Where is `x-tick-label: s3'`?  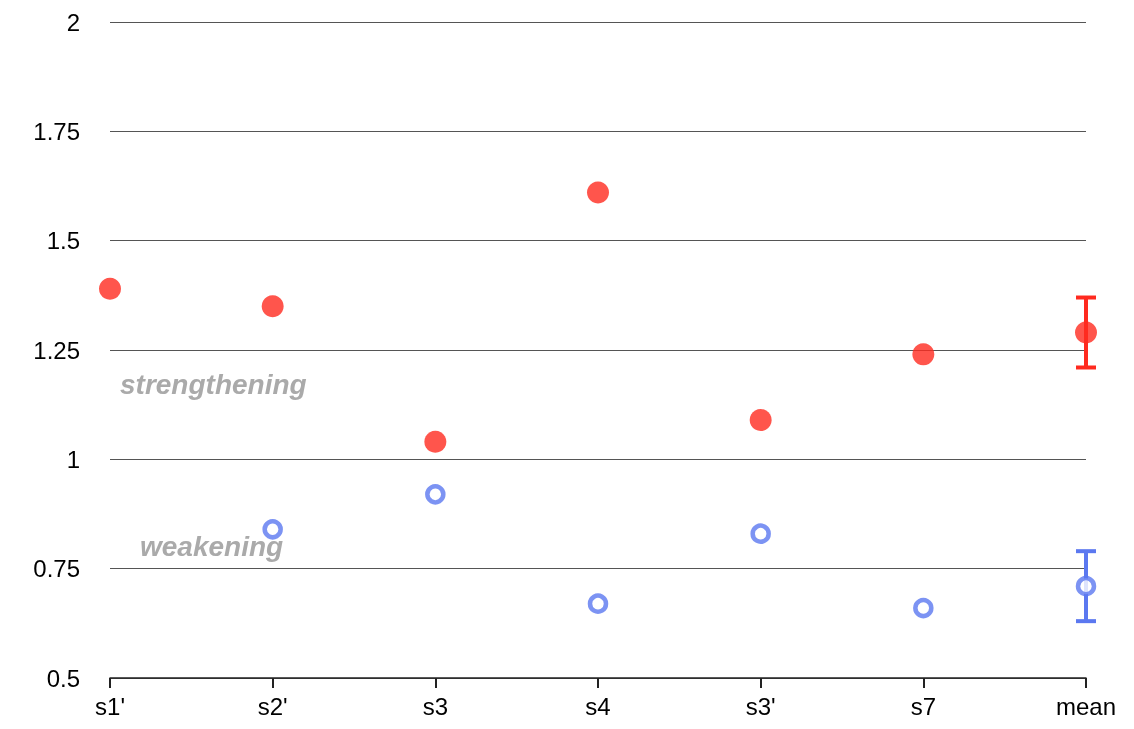 x-tick-label: s3' is located at coordinates (760, 706).